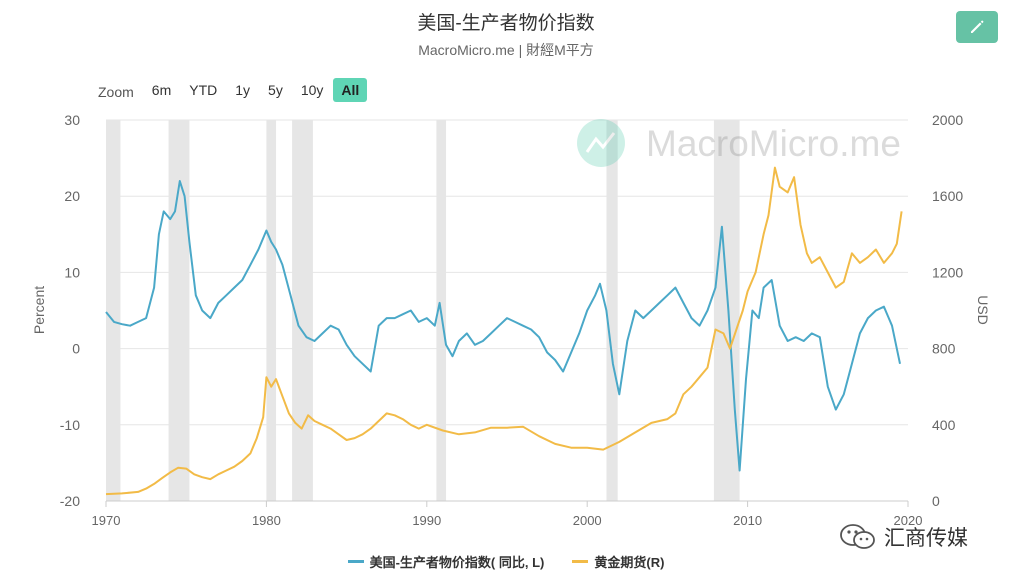 This screenshot has width=1012, height=584. I want to click on left-tick-label-4: 20, so click(72, 196).